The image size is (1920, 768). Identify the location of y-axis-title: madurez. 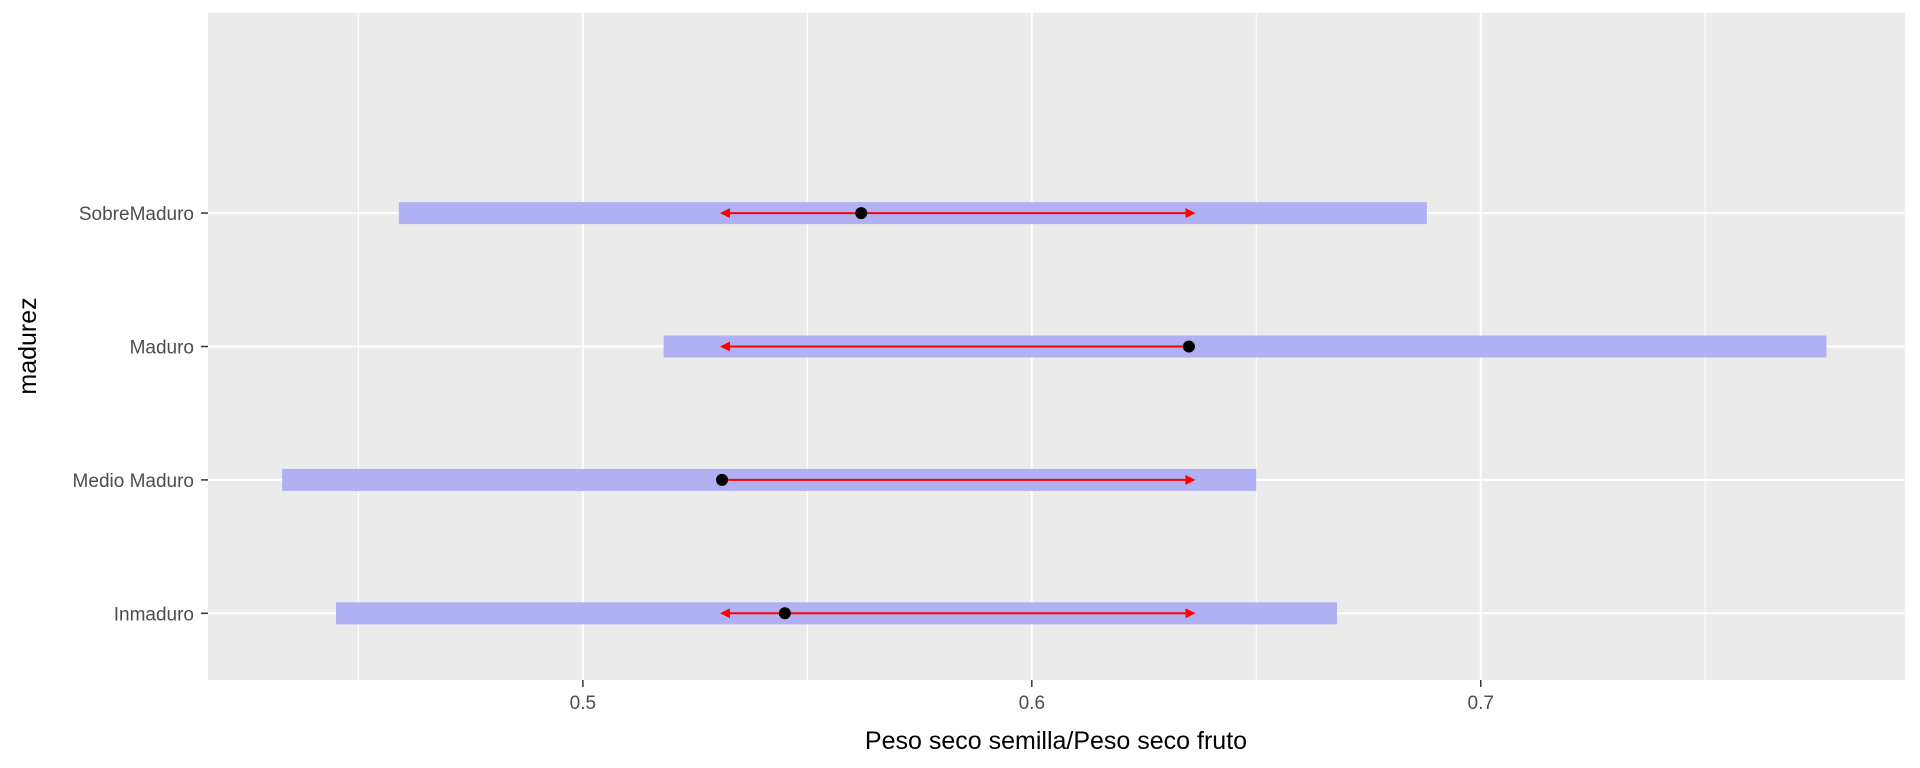
(28, 345).